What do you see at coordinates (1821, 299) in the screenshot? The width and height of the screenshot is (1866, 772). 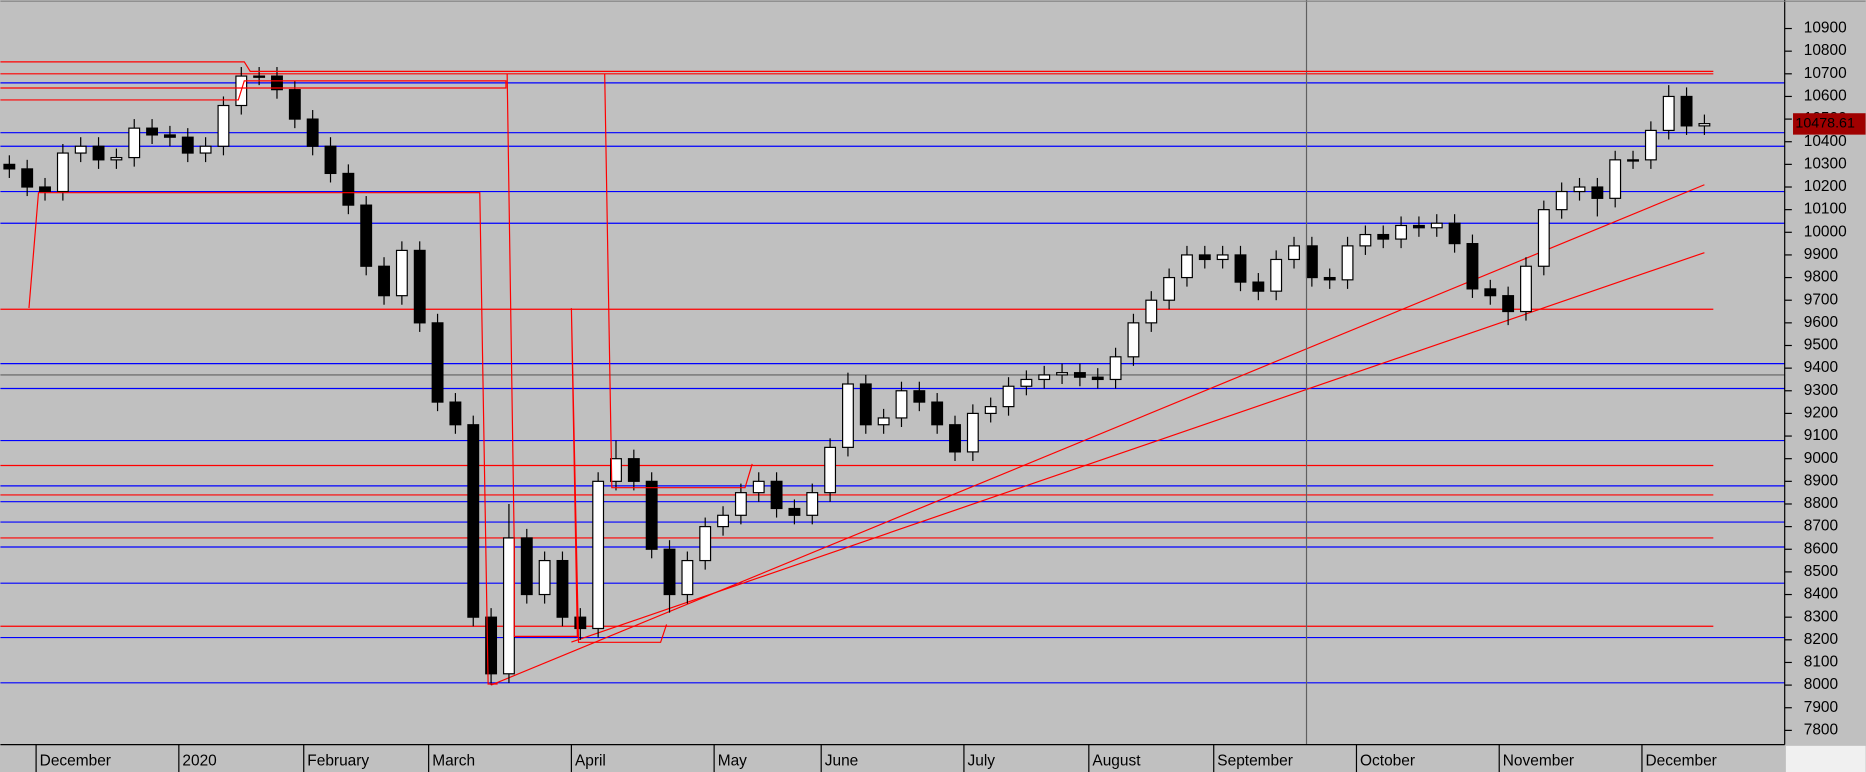 I see `y-tick-label: 9700` at bounding box center [1821, 299].